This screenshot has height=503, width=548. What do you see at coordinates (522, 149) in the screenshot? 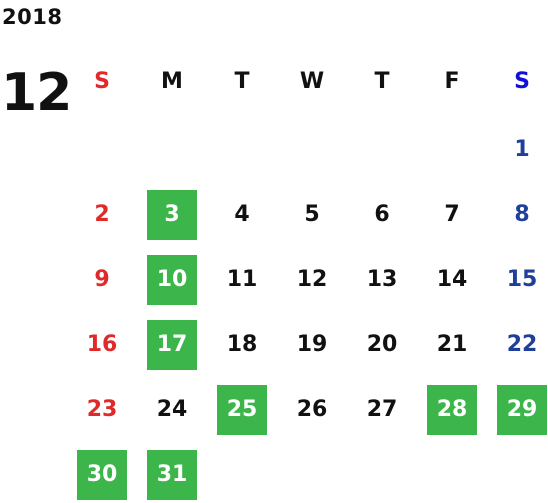
I see `day-cell: 1` at bounding box center [522, 149].